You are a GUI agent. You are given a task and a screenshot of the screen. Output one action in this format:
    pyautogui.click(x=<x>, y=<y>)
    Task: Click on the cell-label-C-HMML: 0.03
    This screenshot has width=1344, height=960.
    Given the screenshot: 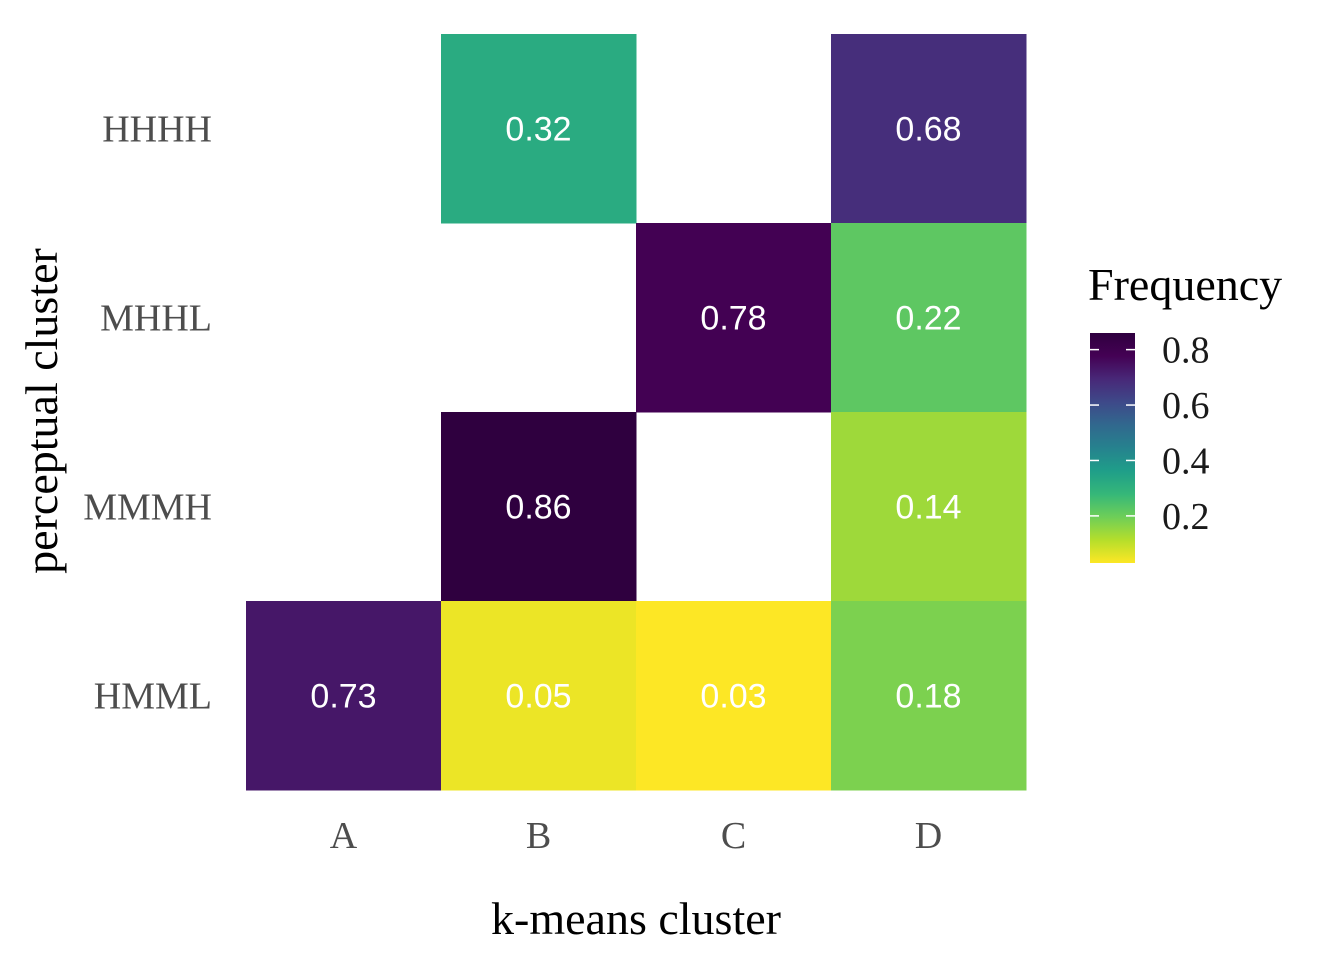 What is the action you would take?
    pyautogui.click(x=733, y=697)
    